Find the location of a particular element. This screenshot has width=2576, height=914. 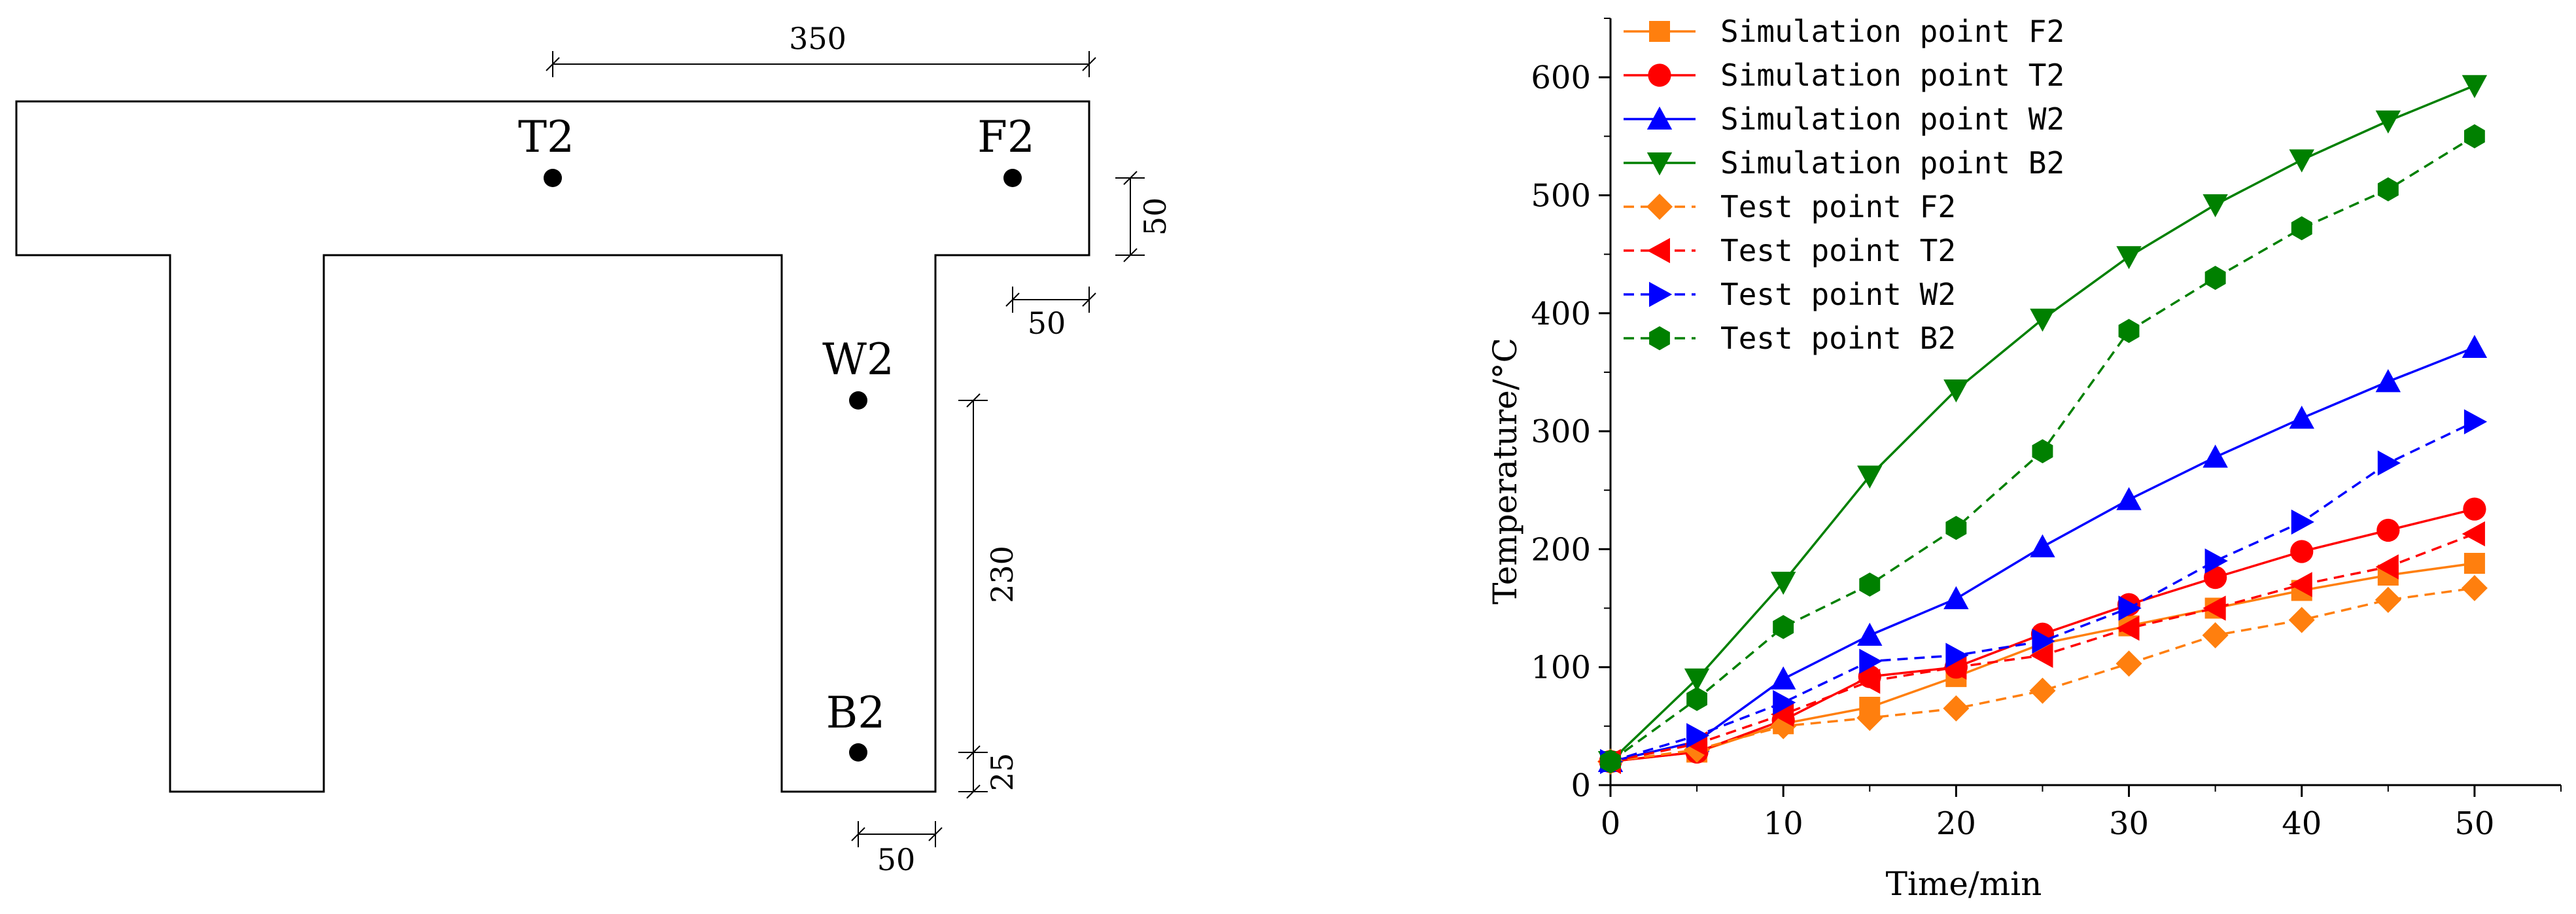

legend-label: Test point F2 is located at coordinates (1838, 206).